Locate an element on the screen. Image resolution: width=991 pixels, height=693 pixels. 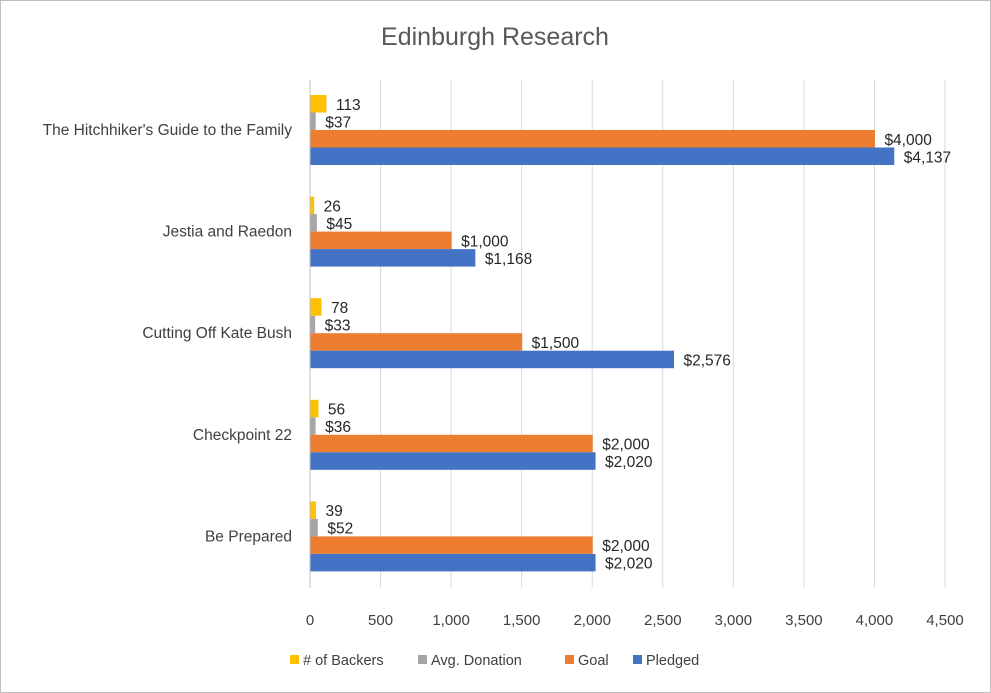
data-label-avg-donation-the-hitchhiker-s-guide-to-the-family: $37 is located at coordinates (338, 122).